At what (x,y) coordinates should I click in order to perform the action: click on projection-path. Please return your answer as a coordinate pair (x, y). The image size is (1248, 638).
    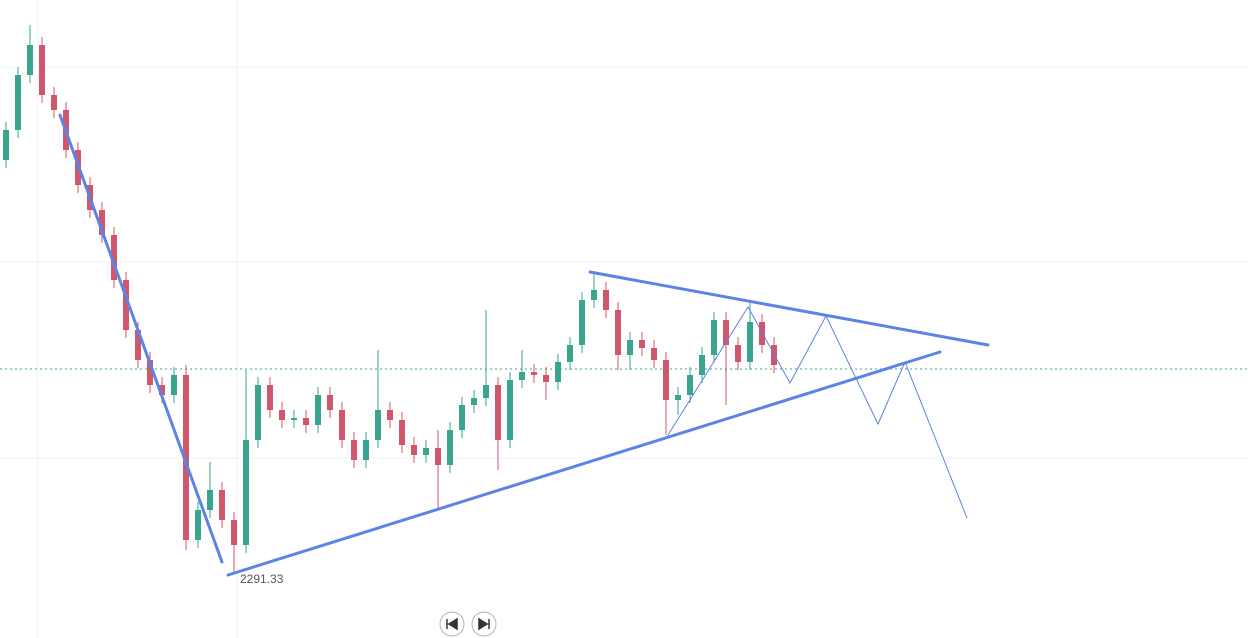
    Looking at the image, I should click on (817, 412).